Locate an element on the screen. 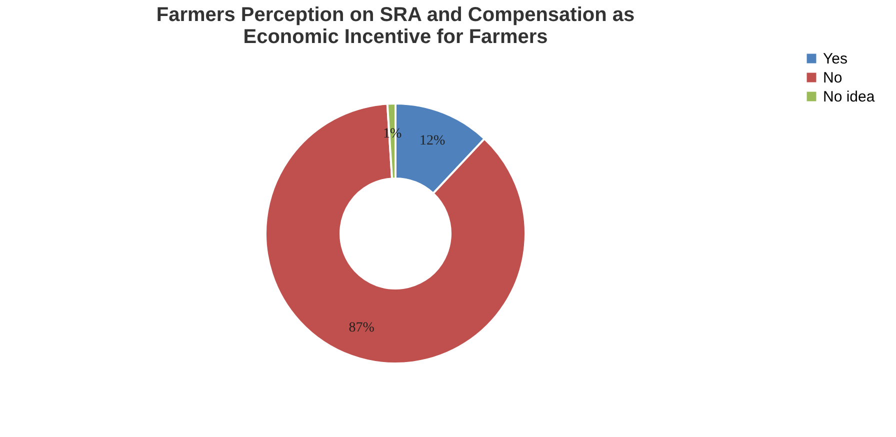 This screenshot has width=896, height=437. data-label: 12% is located at coordinates (432, 141).